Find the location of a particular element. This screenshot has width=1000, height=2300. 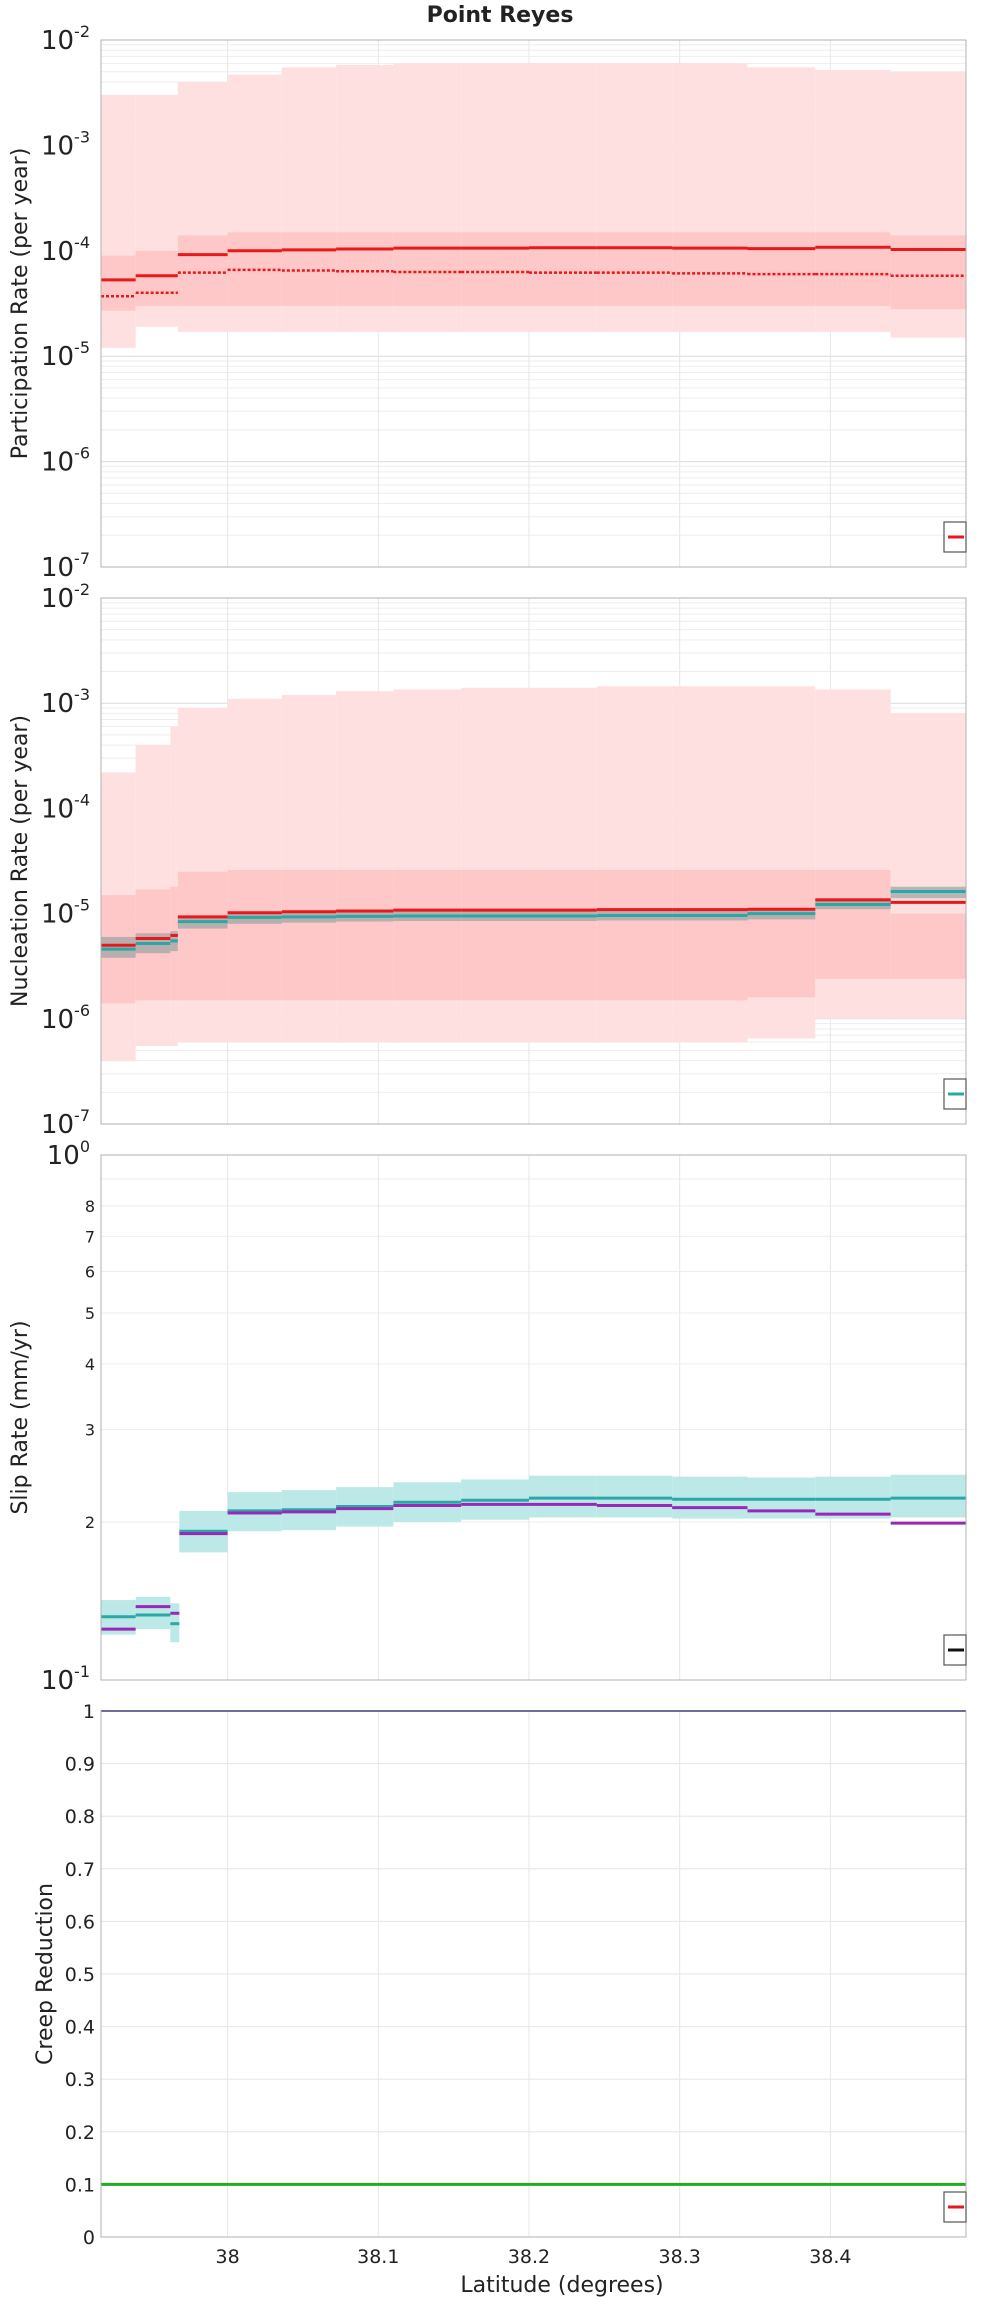

outer-band is located at coordinates (174, 886).